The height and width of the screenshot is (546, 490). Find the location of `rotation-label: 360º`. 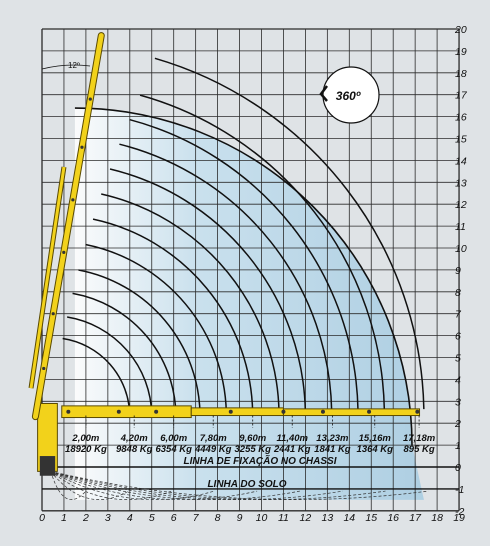

rotation-label: 360º is located at coordinates (348, 96).